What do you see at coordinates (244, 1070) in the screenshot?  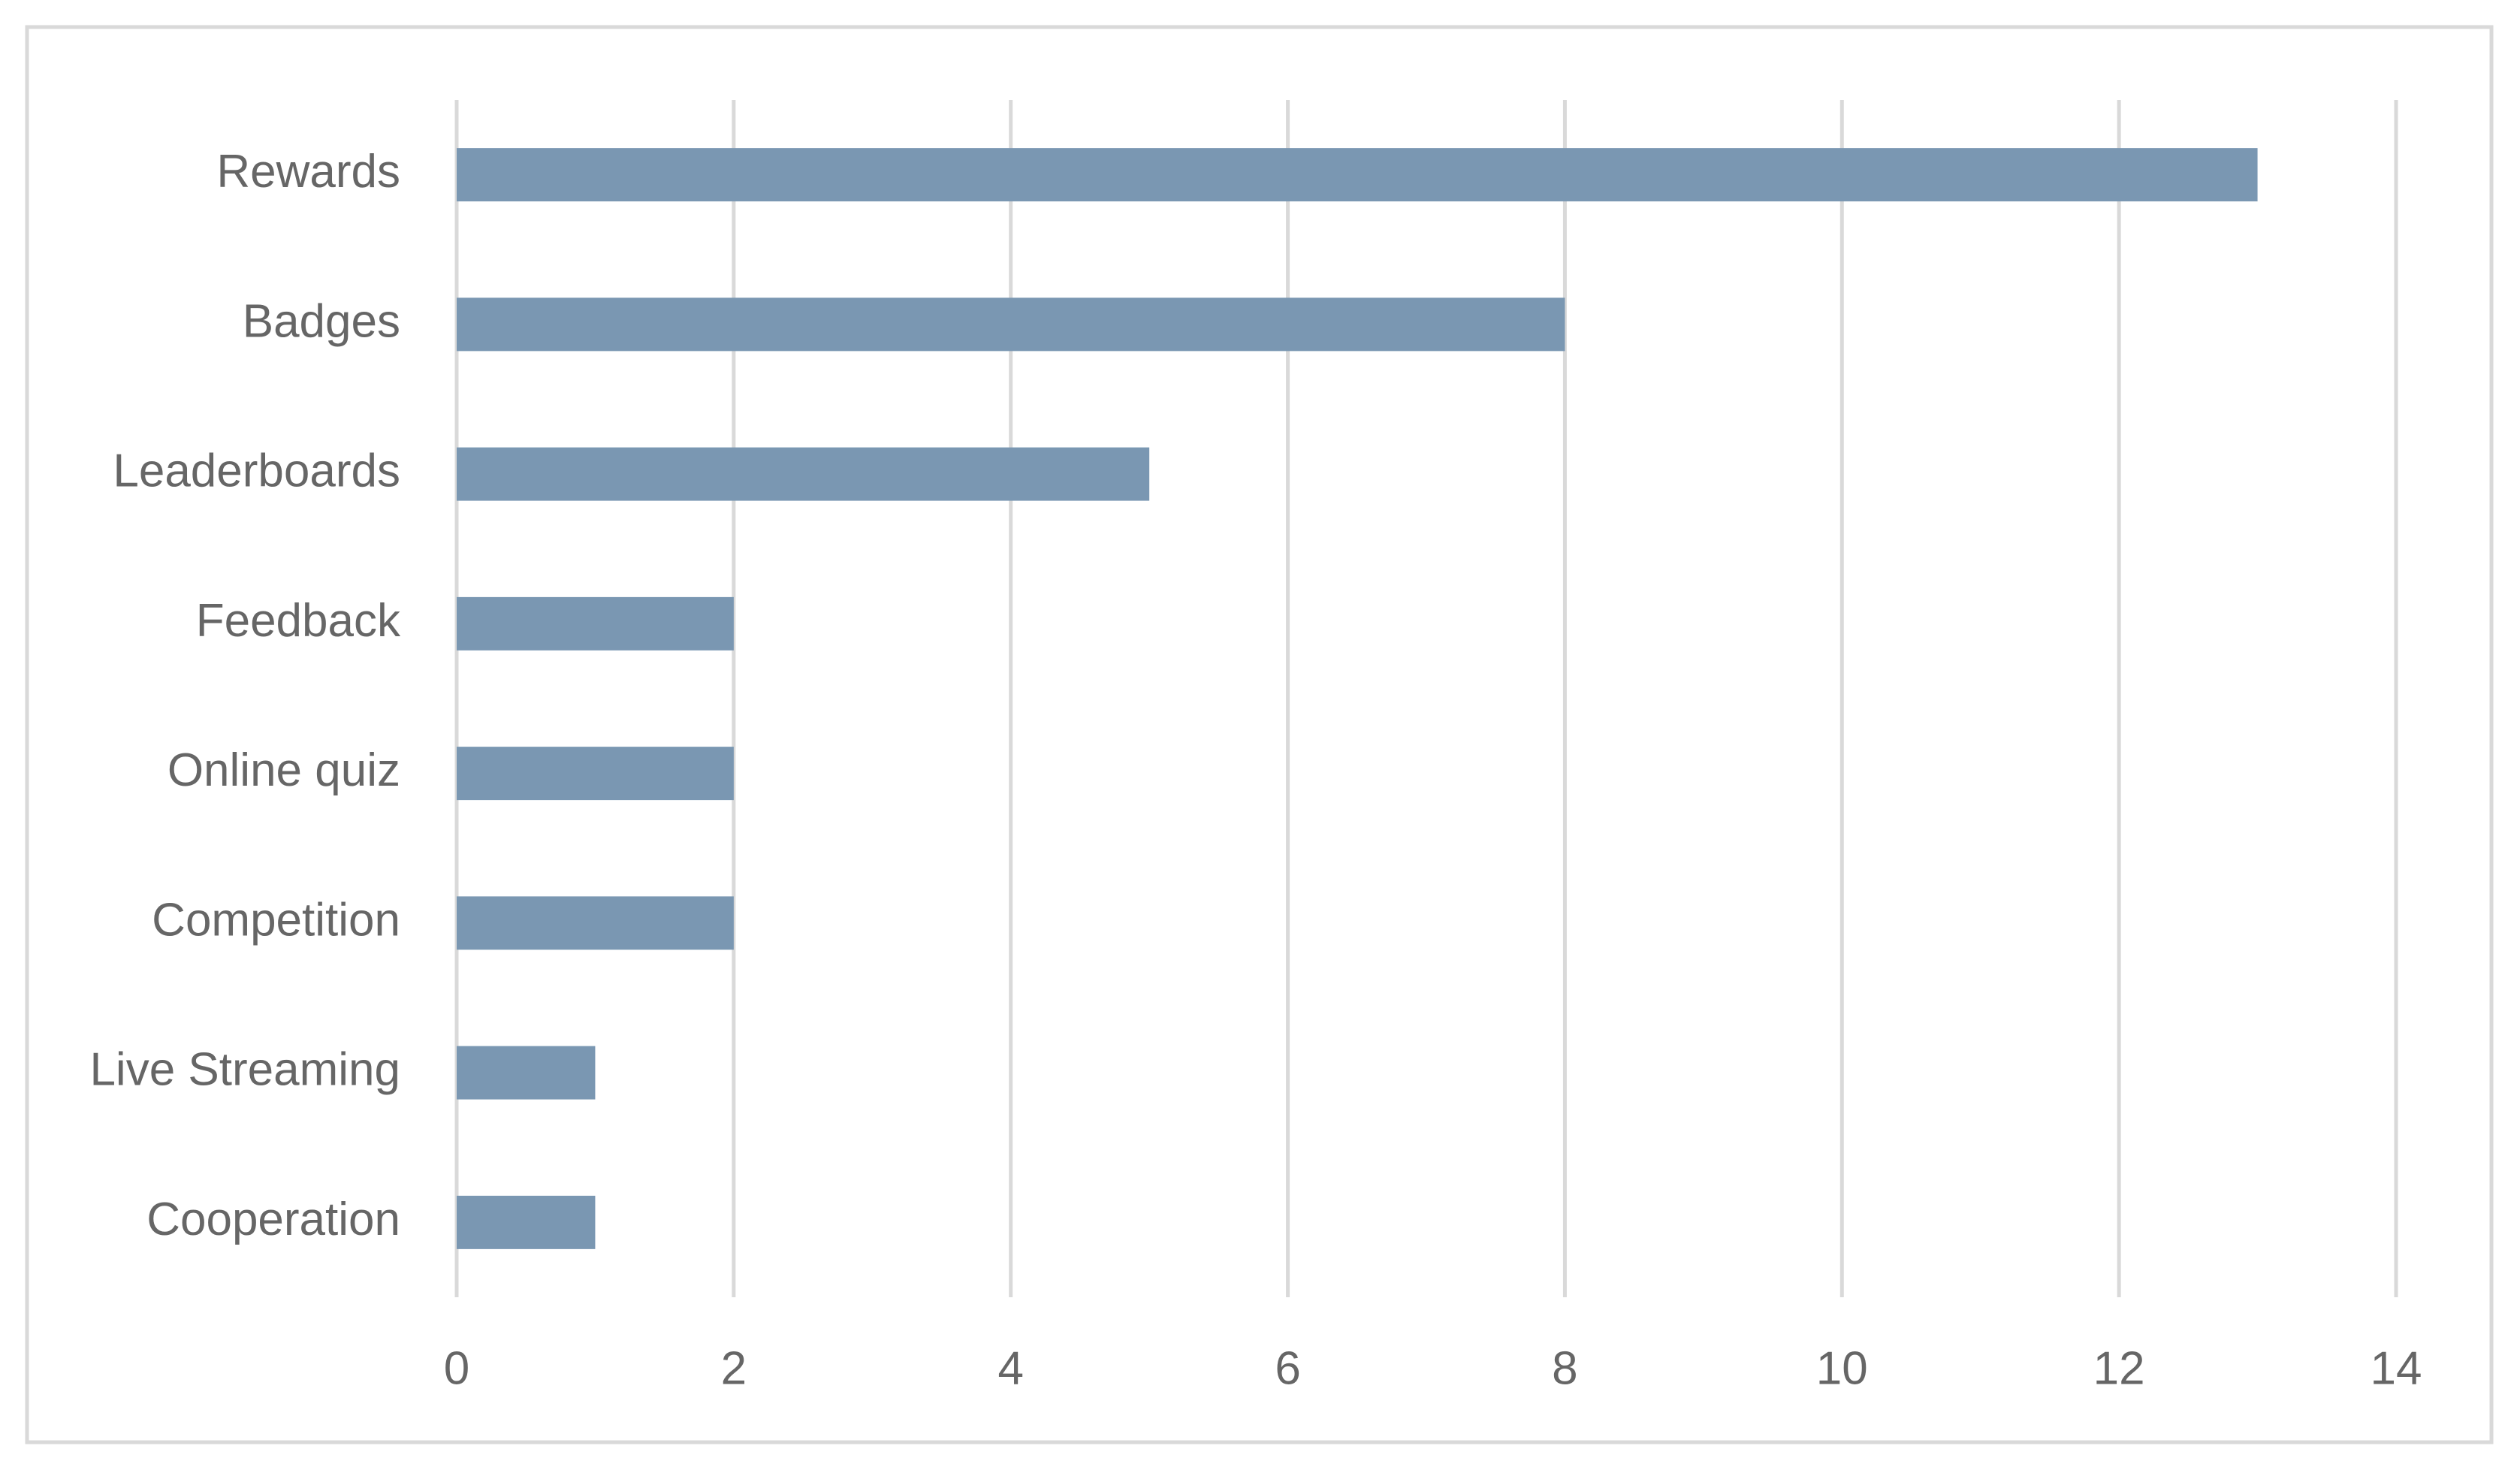 I see `y-tick-label: Live Streaming` at bounding box center [244, 1070].